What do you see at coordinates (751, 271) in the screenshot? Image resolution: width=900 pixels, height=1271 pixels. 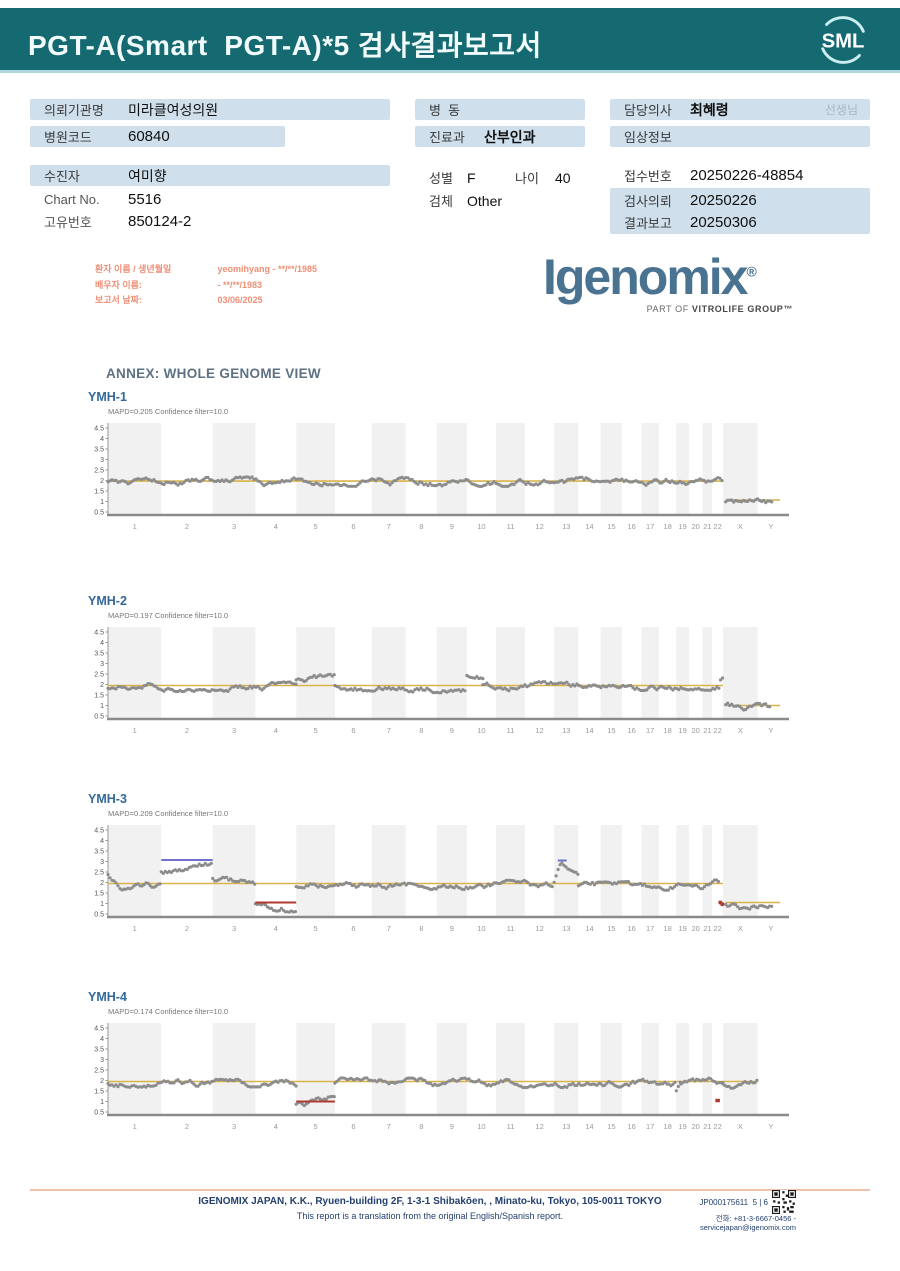 I see `registered-mark: ®` at bounding box center [751, 271].